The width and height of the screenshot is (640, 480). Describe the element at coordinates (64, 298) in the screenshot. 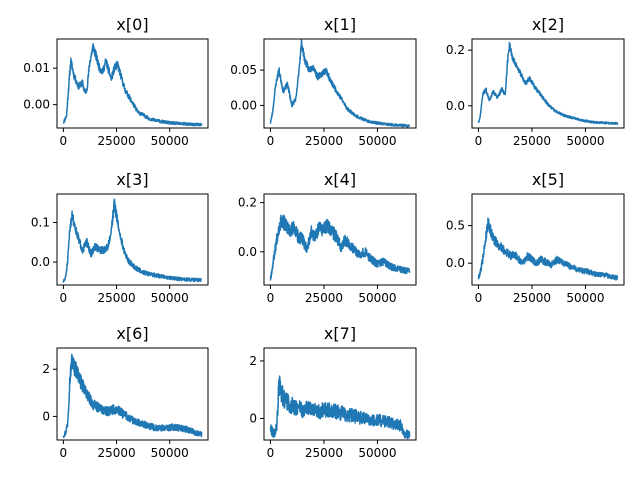

I see `xtick-label-3-0: 0` at that location.